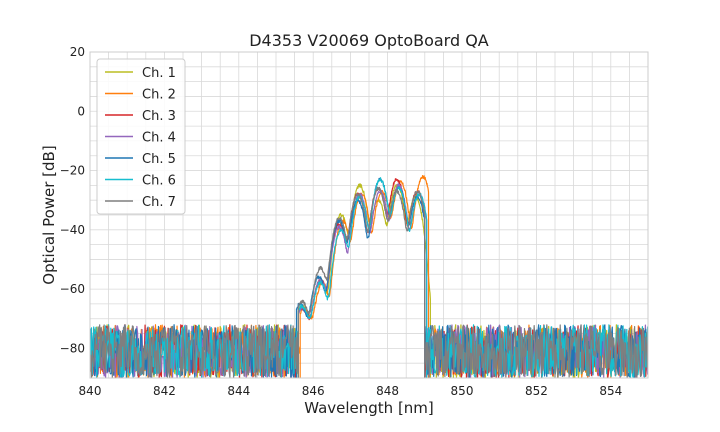 Image resolution: width=720 pixels, height=432 pixels. Describe the element at coordinates (159, 159) in the screenshot. I see `legend-label: Ch. 5` at that location.